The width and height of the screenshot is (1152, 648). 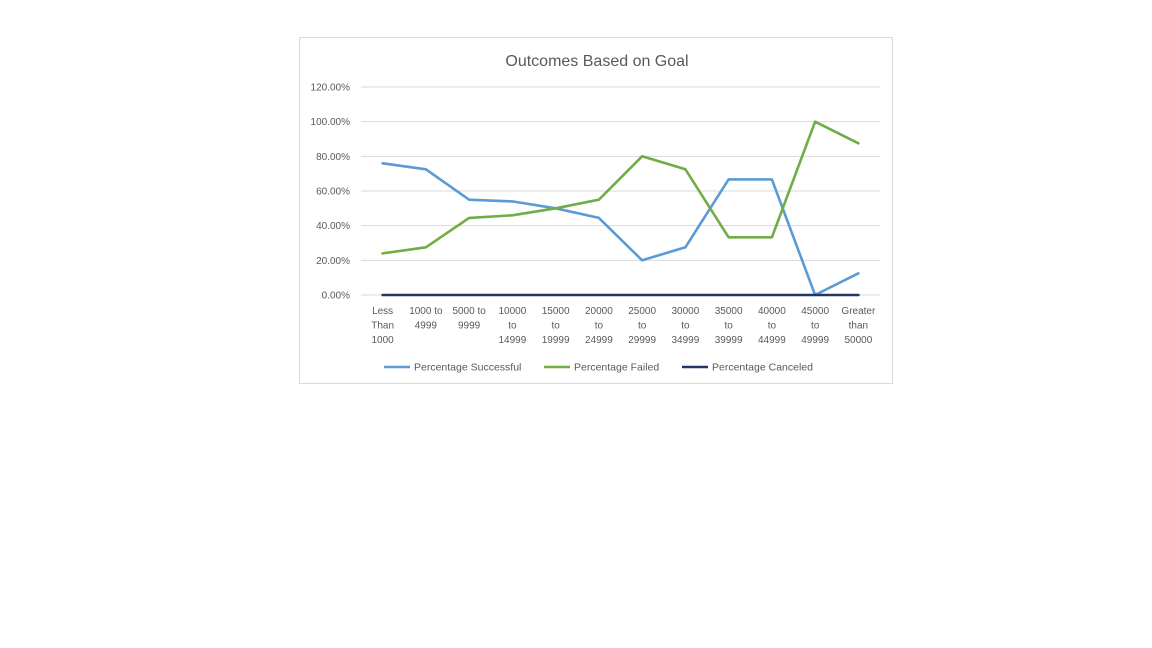 What do you see at coordinates (333, 261) in the screenshot?
I see `y-tick-label: 20.00%` at bounding box center [333, 261].